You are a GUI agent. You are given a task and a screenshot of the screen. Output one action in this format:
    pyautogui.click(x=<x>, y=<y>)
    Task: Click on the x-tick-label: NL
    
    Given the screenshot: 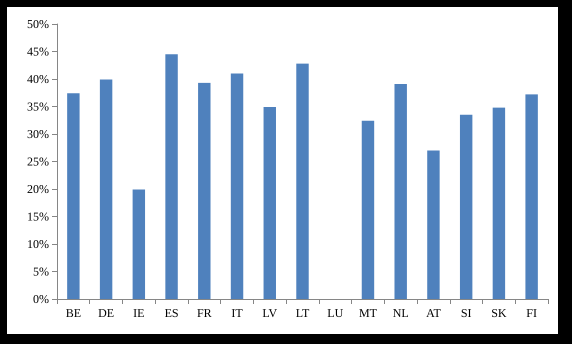 What is the action you would take?
    pyautogui.click(x=400, y=313)
    